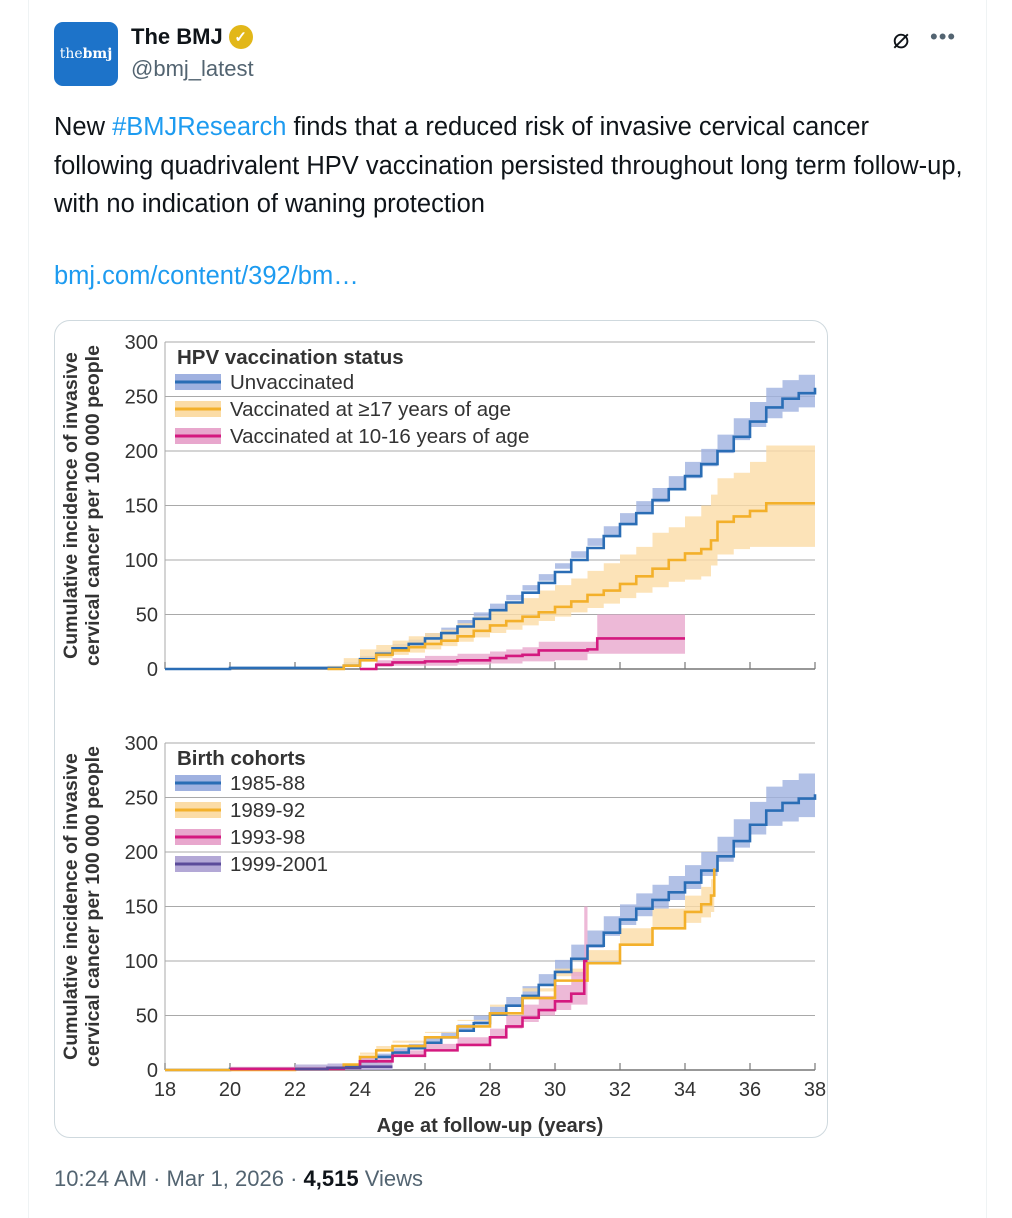 The image size is (1012, 1218). I want to click on avatar-logo-light: the, so click(71, 54).